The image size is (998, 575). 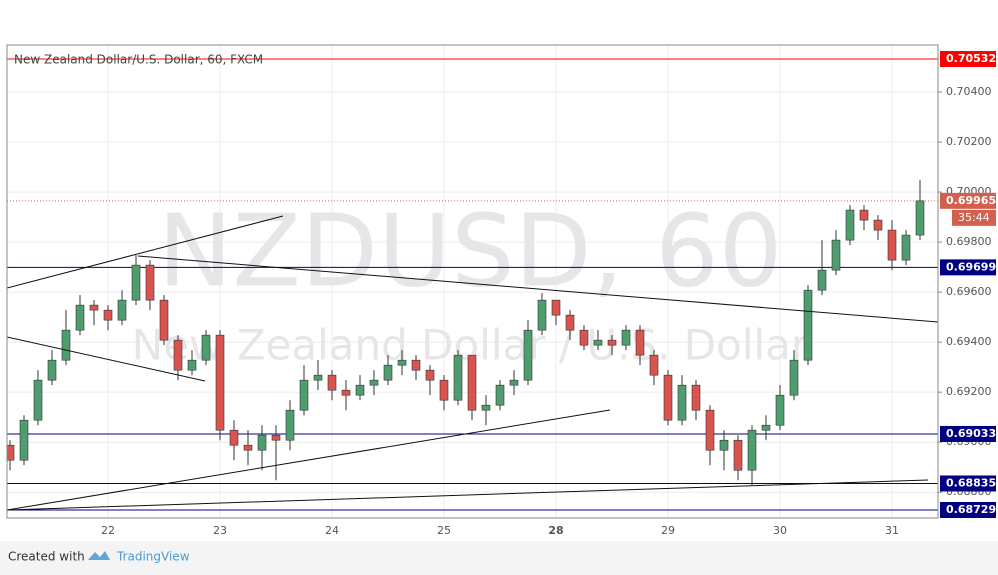 What do you see at coordinates (971, 482) in the screenshot?
I see `price-label: 0.68835` at bounding box center [971, 482].